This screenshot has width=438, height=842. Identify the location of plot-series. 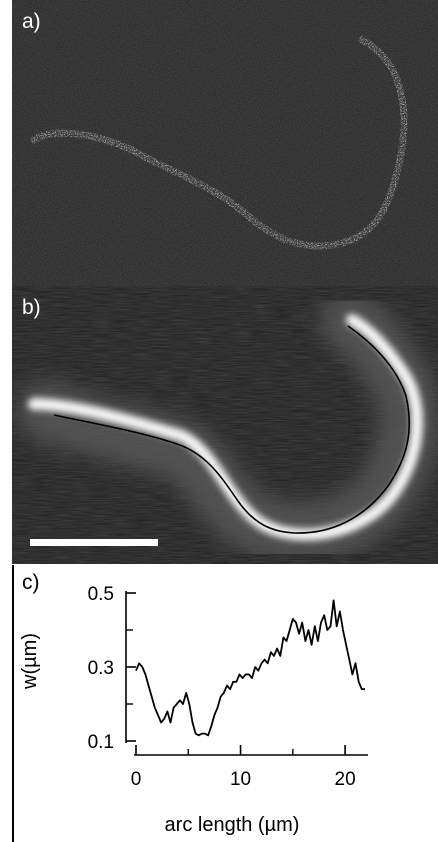
(250, 668).